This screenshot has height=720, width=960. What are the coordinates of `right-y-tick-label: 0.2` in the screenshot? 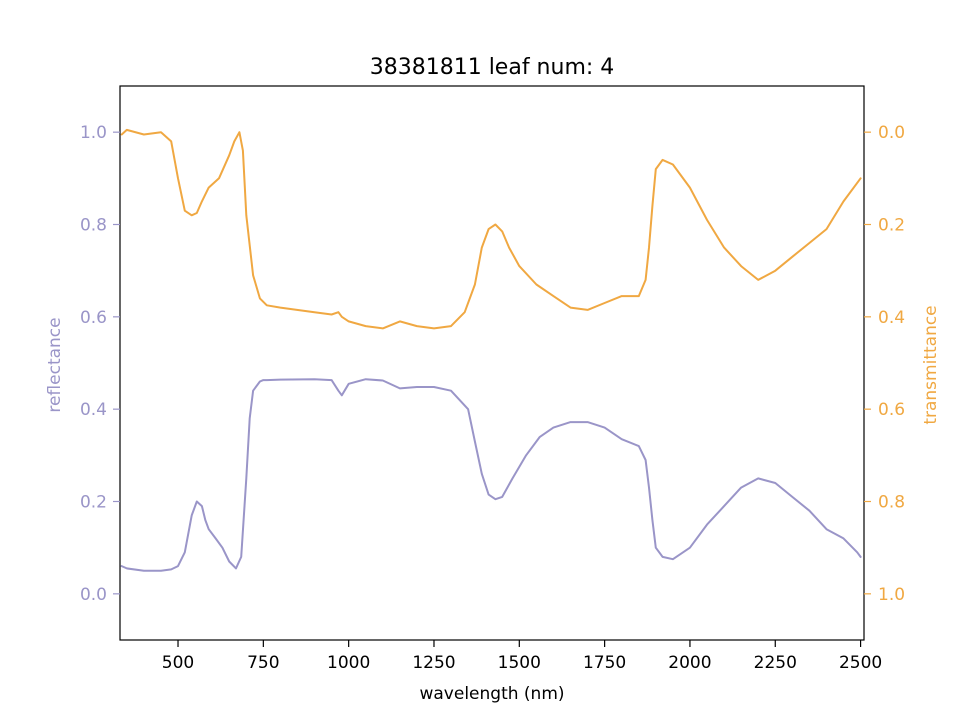 It's located at (891, 226).